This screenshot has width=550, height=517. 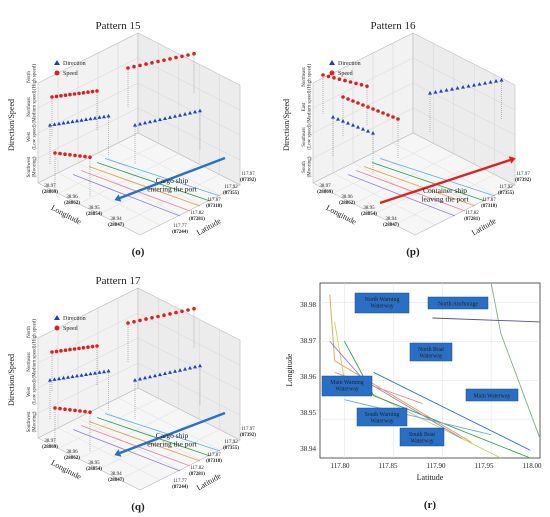 I want to click on lon-tick-sub: (28854), so click(x=94, y=469).